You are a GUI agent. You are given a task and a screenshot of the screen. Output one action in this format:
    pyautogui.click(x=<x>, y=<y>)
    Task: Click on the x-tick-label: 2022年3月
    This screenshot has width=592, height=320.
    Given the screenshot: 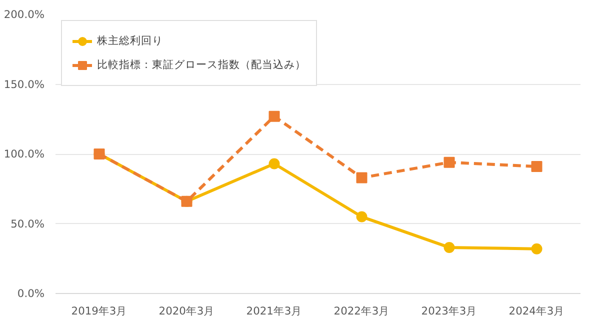 What is the action you would take?
    pyautogui.click(x=362, y=311)
    